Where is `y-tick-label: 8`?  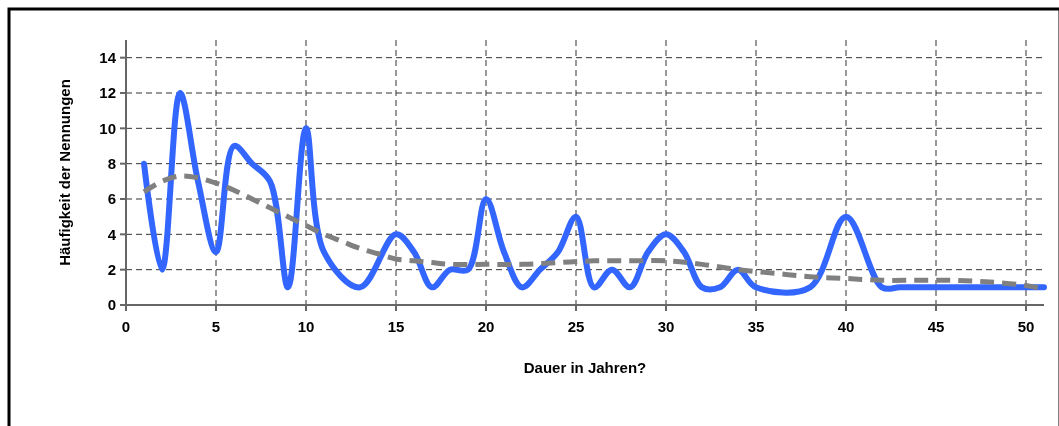 y-tick-label: 8 is located at coordinates (111, 163).